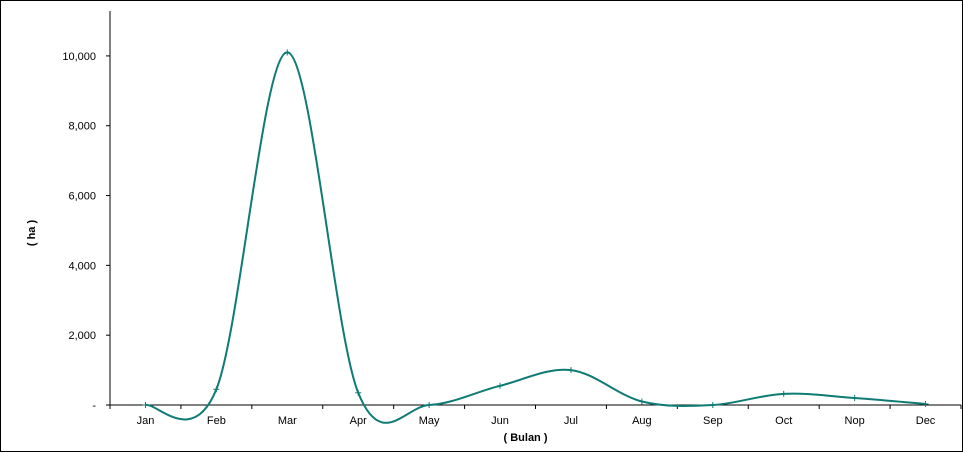 The width and height of the screenshot is (963, 453). Describe the element at coordinates (500, 421) in the screenshot. I see `x-tick-label: Jun` at that location.